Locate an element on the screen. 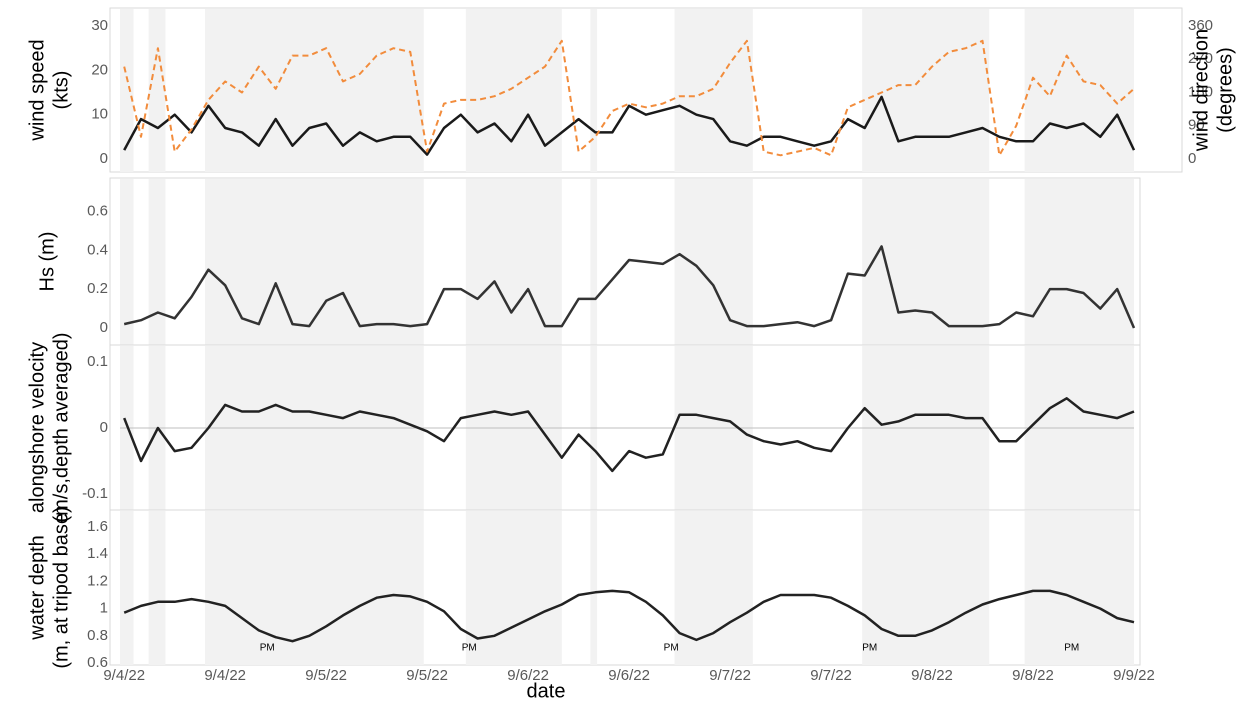  y-axis-title: alongshore velocity is located at coordinates (37, 427).